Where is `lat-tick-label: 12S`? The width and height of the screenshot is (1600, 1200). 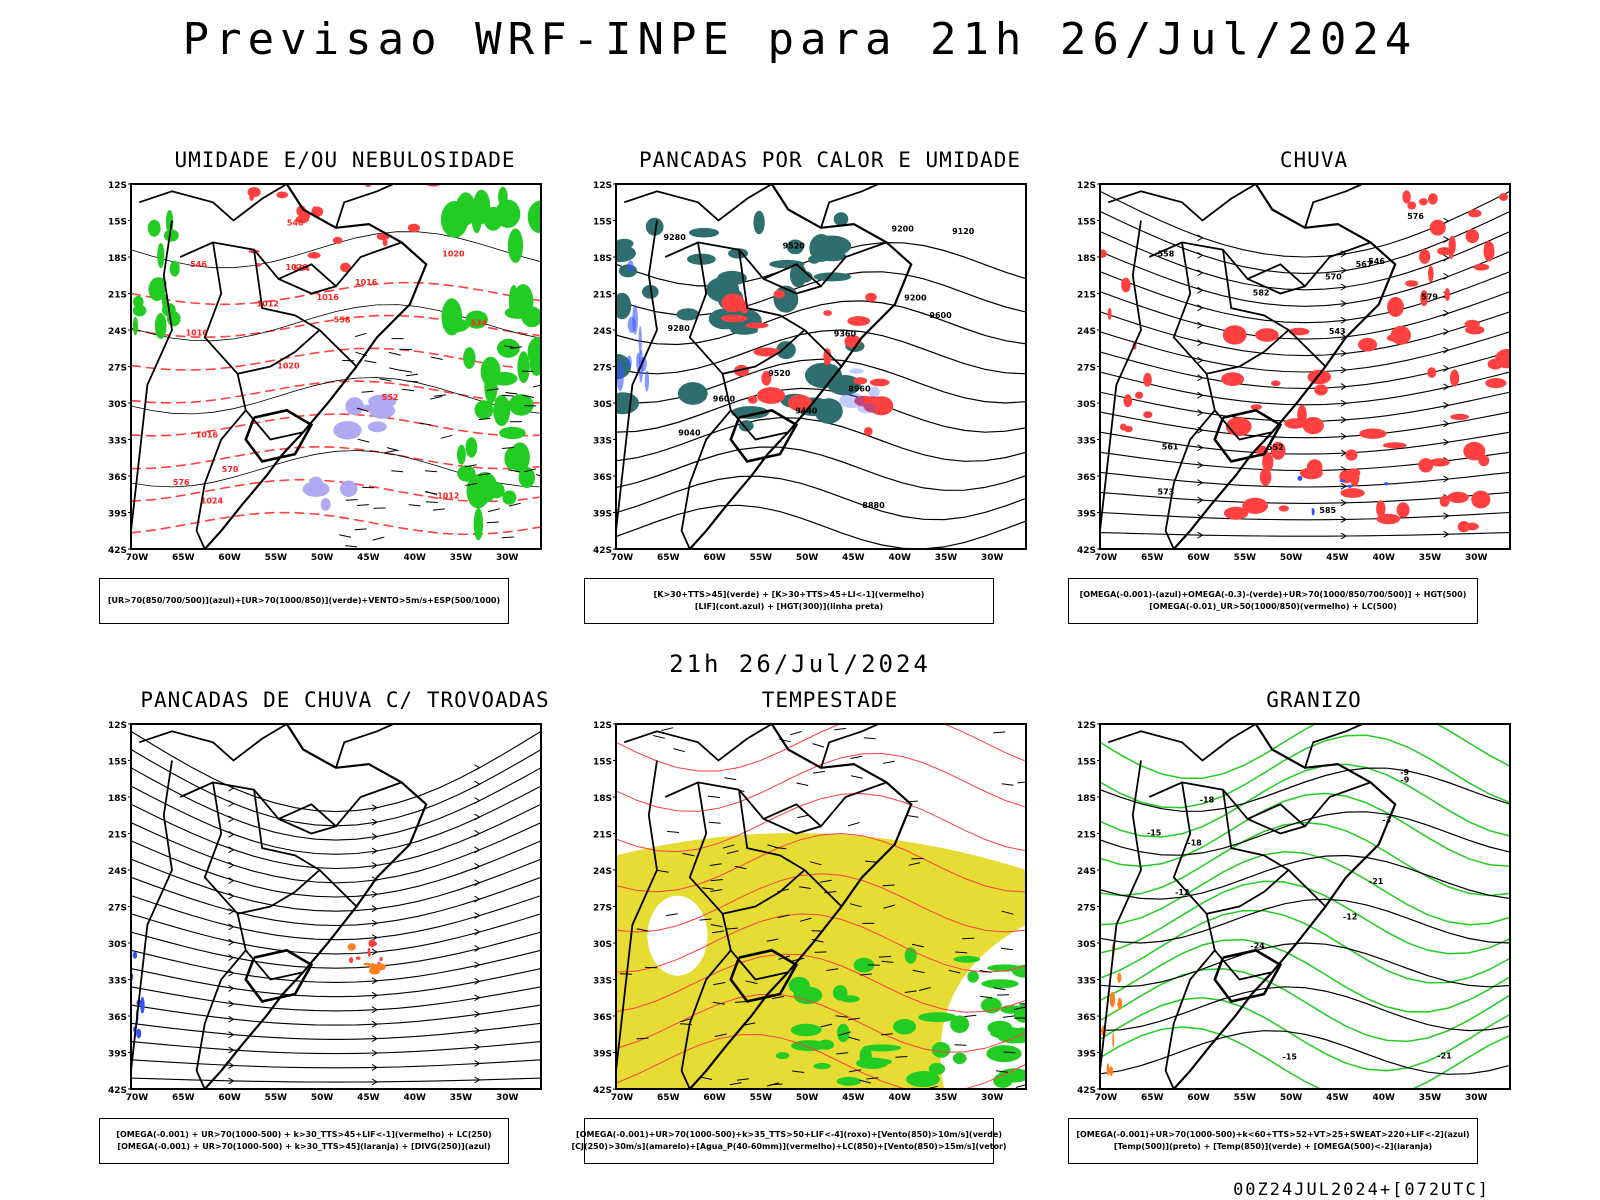
lat-tick-label: 12S is located at coordinates (602, 186).